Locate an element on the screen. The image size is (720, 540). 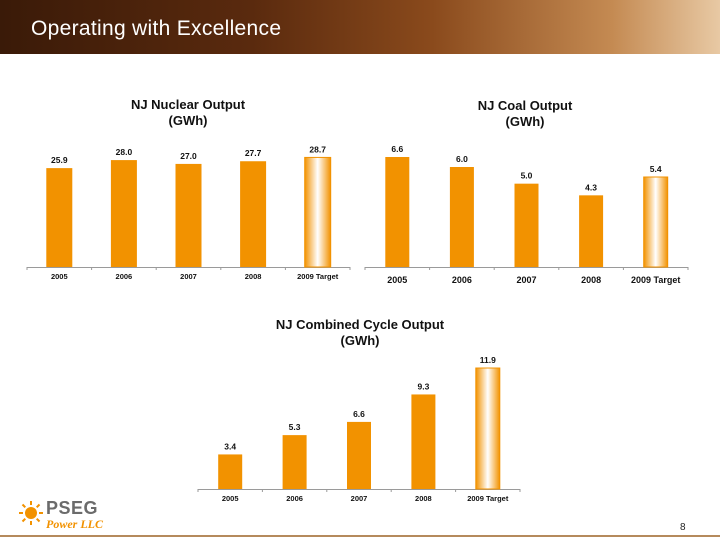
combined-cycle-value-label: 3.4 is located at coordinates (230, 446).